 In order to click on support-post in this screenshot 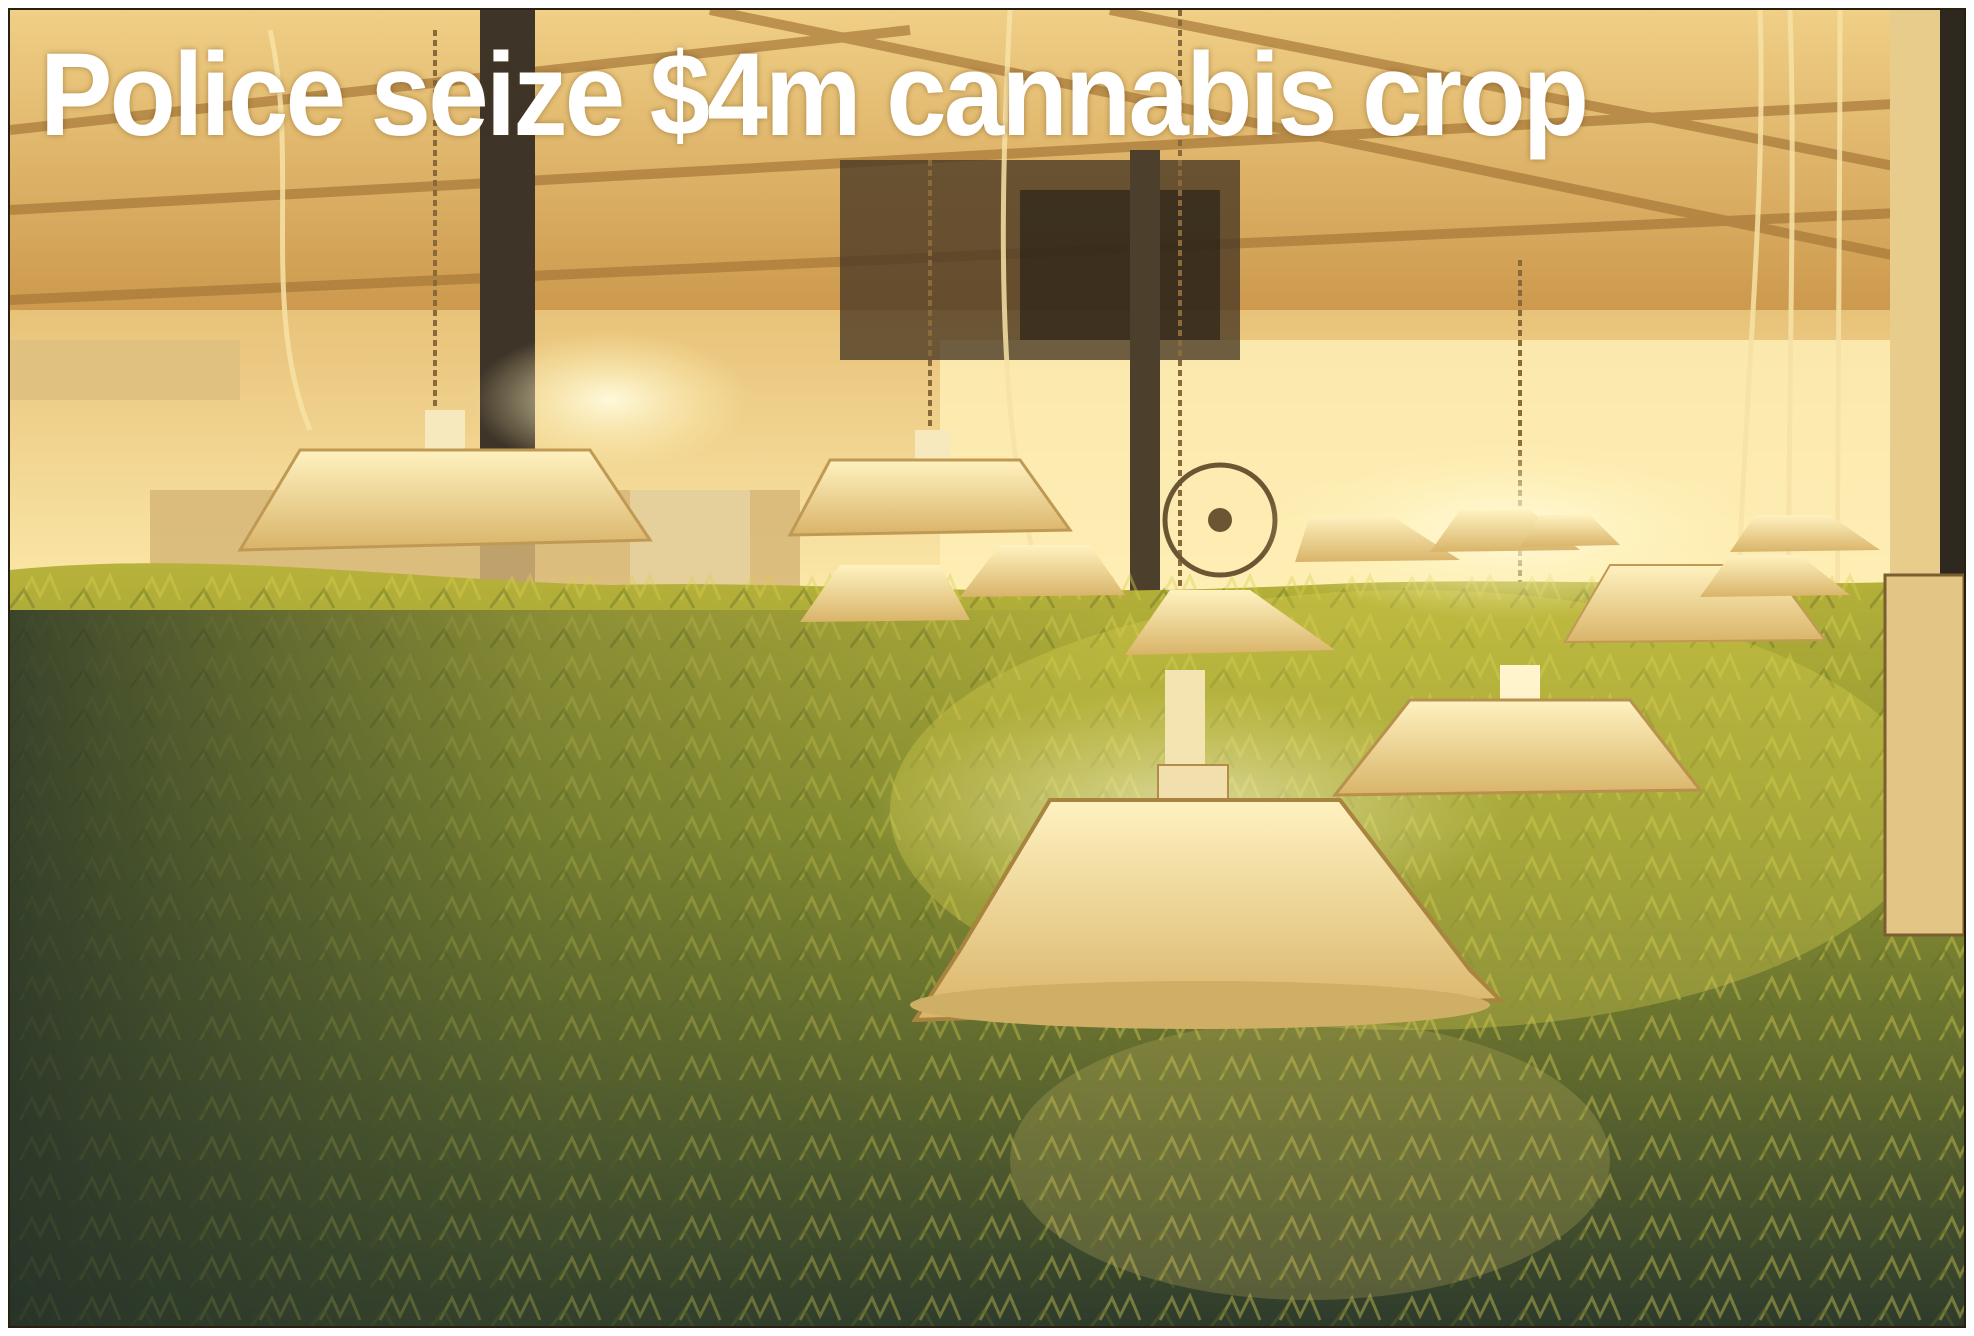, I will do `click(1145, 375)`.